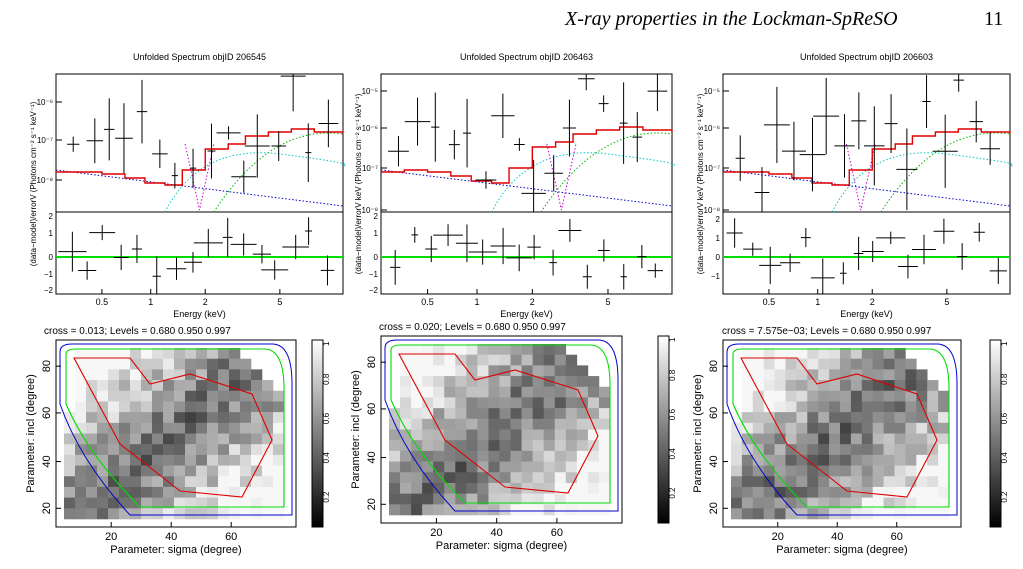  Describe the element at coordinates (672, 454) in the screenshot. I see `colorbar-tick-label: 0.4` at that location.